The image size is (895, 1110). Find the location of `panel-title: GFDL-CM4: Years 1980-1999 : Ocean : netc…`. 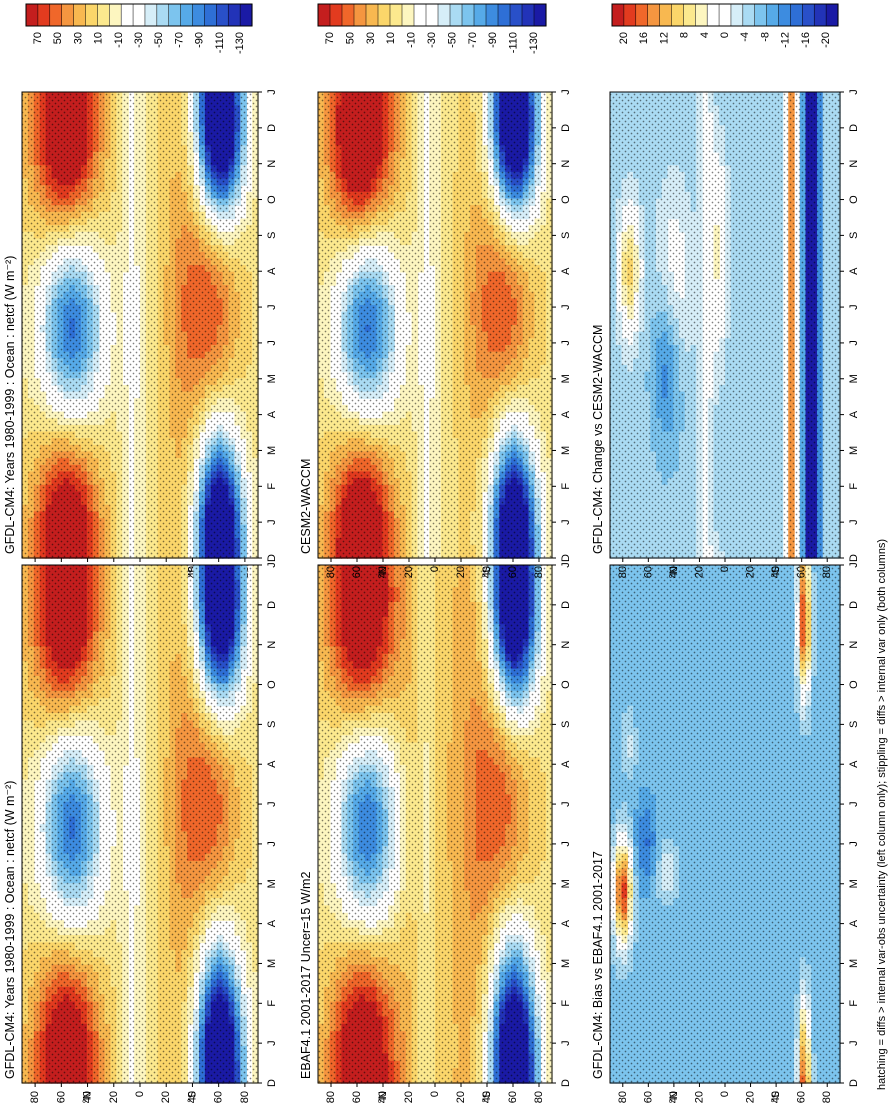

panel-title: GFDL-CM4: Years 1980-1999 : Ocean : netc… is located at coordinates (10, 405).